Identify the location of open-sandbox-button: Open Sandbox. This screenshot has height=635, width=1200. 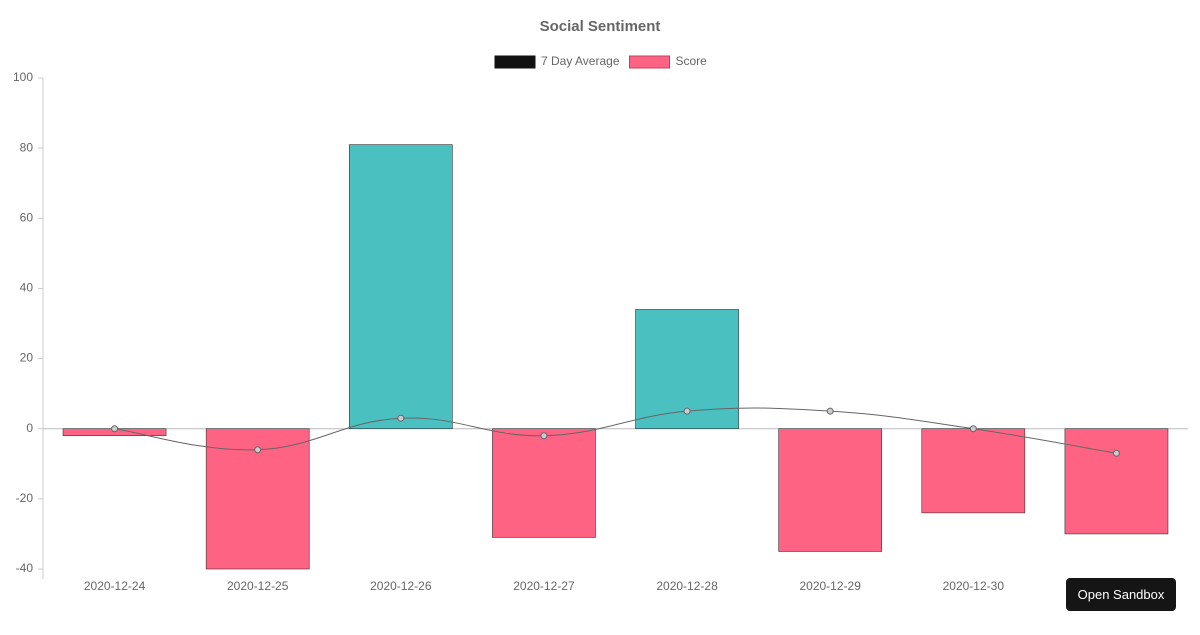
(1121, 594).